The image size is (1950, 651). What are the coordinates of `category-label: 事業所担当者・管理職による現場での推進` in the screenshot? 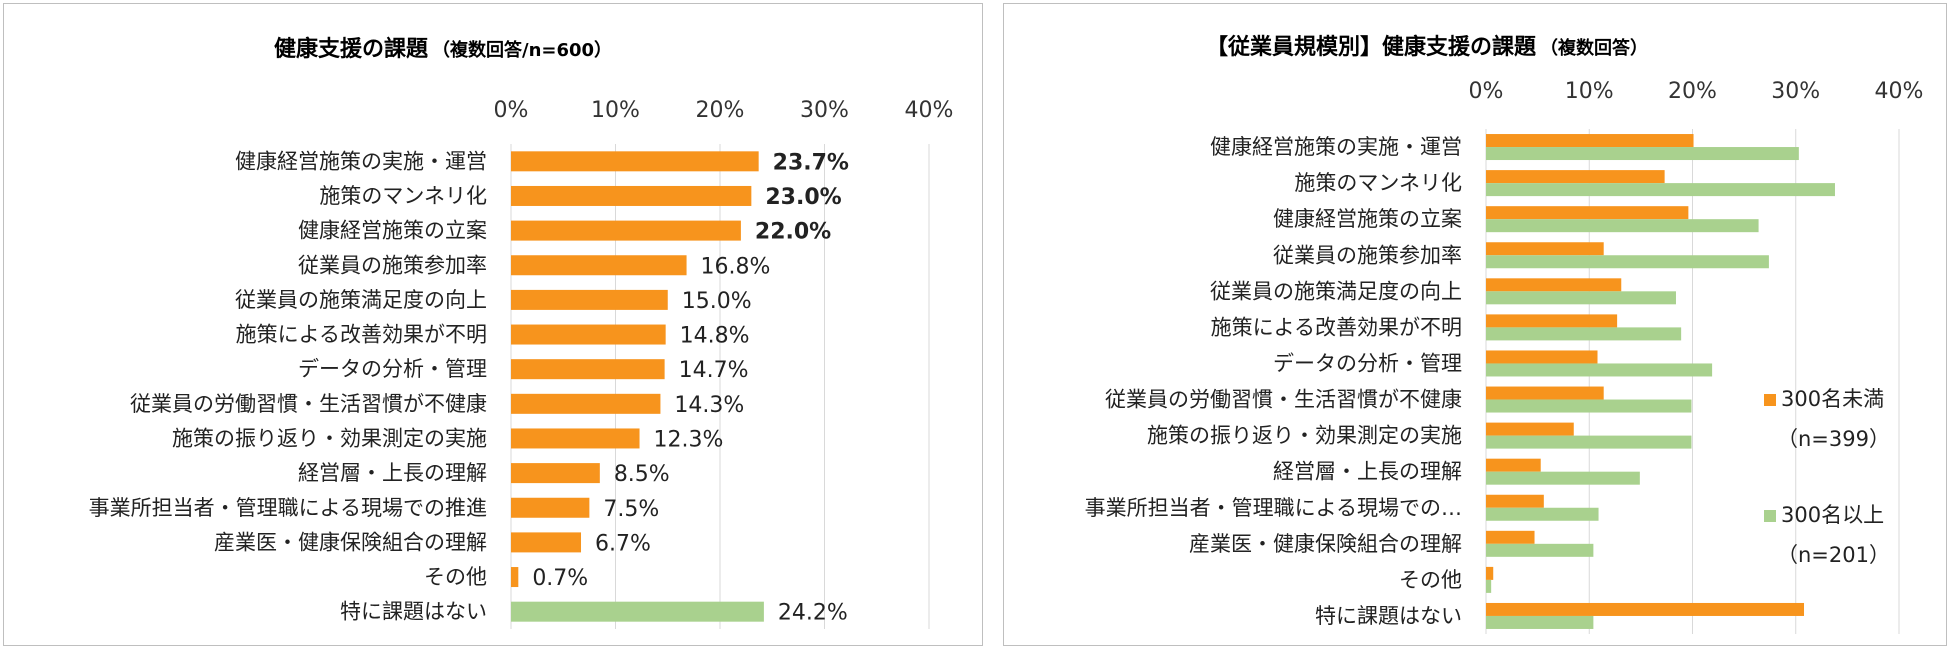 It's located at (288, 508).